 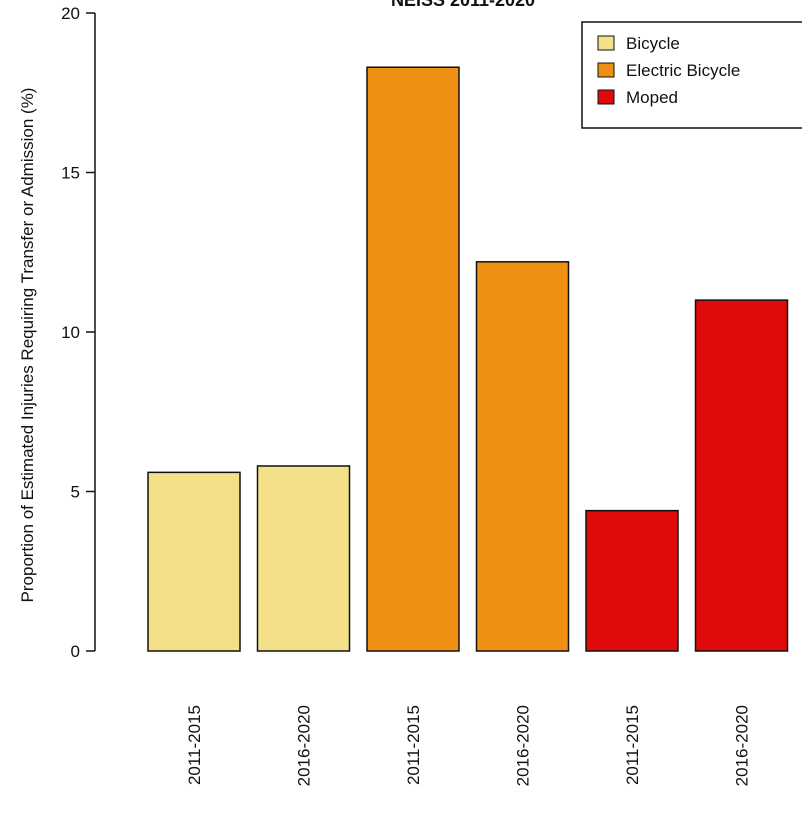 I want to click on y-tick-label: 0, so click(x=75, y=651).